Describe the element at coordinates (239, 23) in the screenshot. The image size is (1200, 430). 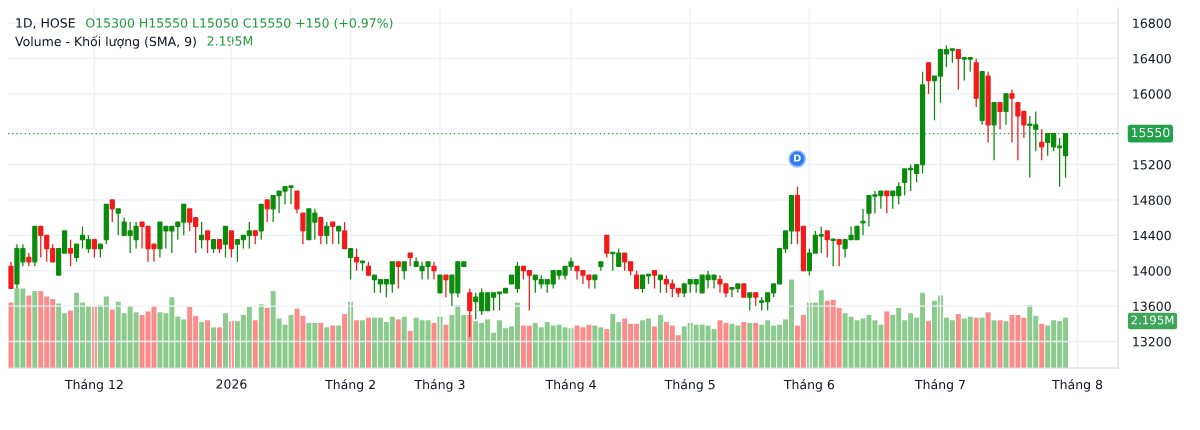
I see `text: O15300 H15550 L15050 C15550 +150 (+0.97%)` at that location.